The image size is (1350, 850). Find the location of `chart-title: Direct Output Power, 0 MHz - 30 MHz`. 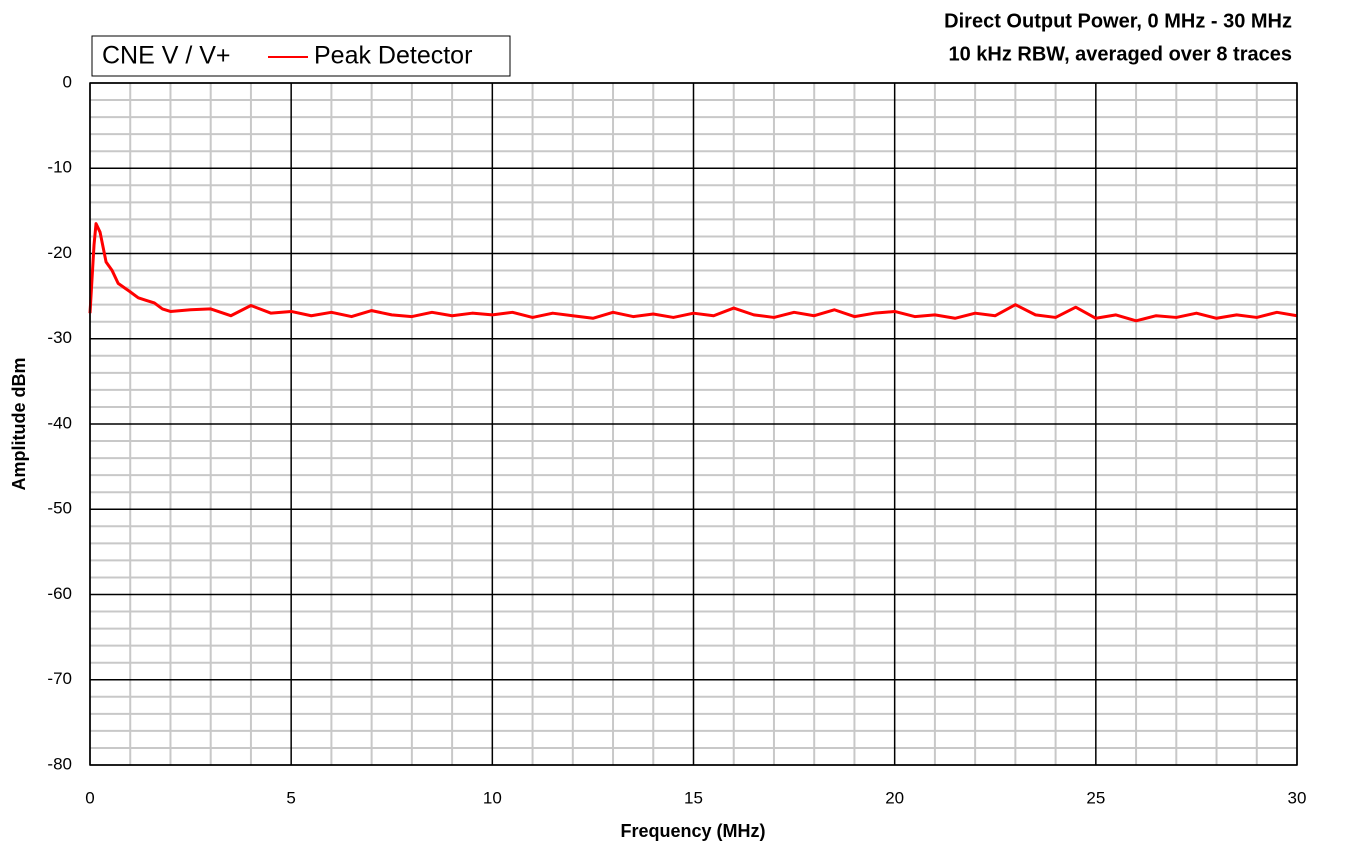

chart-title: Direct Output Power, 0 MHz - 30 MHz is located at coordinates (1118, 21).